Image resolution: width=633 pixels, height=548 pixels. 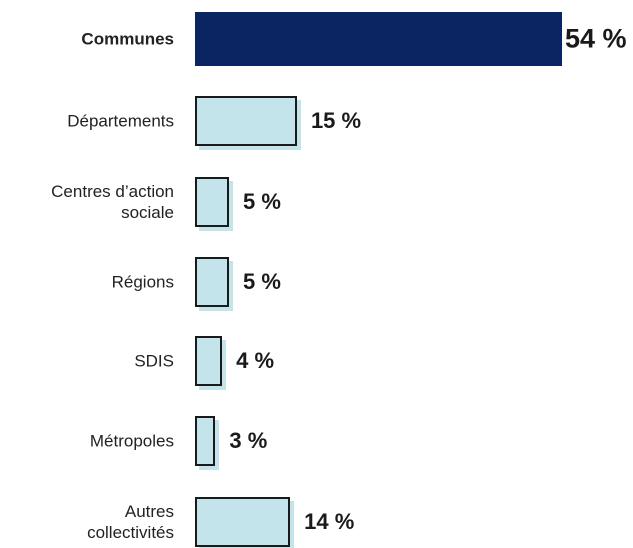 I want to click on value-label: 3 %, so click(x=248, y=440).